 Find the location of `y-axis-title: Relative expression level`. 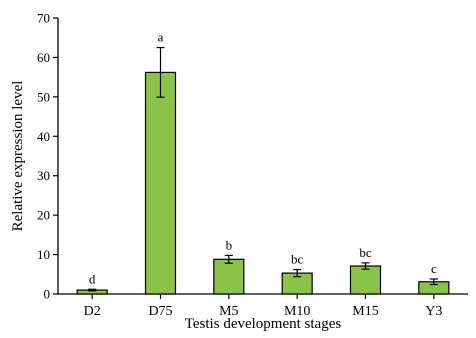

y-axis-title: Relative expression level is located at coordinates (18, 156).